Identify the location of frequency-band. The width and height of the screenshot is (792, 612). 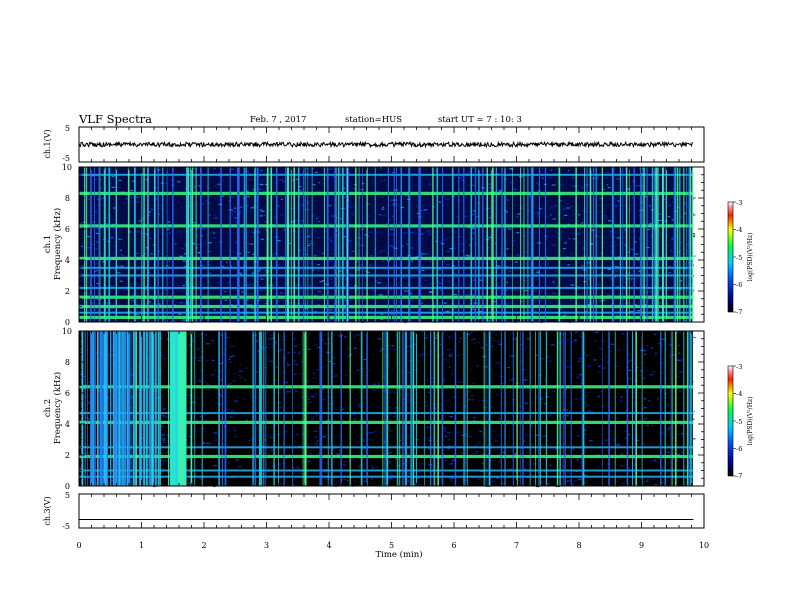
(386, 174).